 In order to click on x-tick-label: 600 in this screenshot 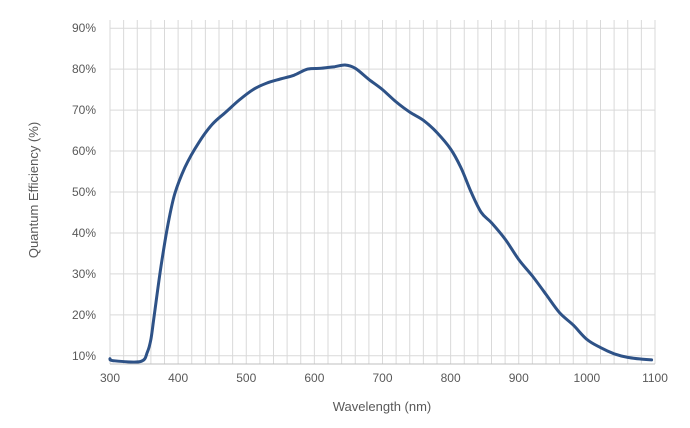, I will do `click(314, 378)`.